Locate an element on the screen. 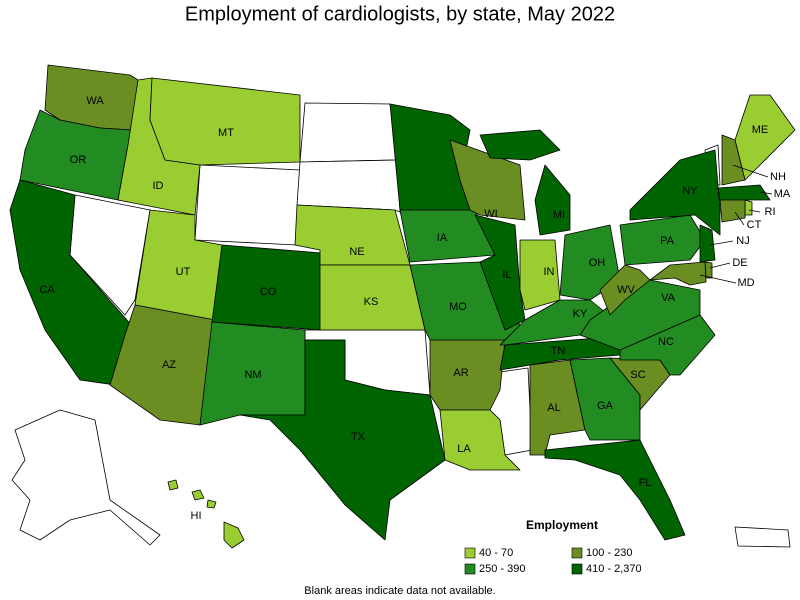  state-label: OH is located at coordinates (597, 263).